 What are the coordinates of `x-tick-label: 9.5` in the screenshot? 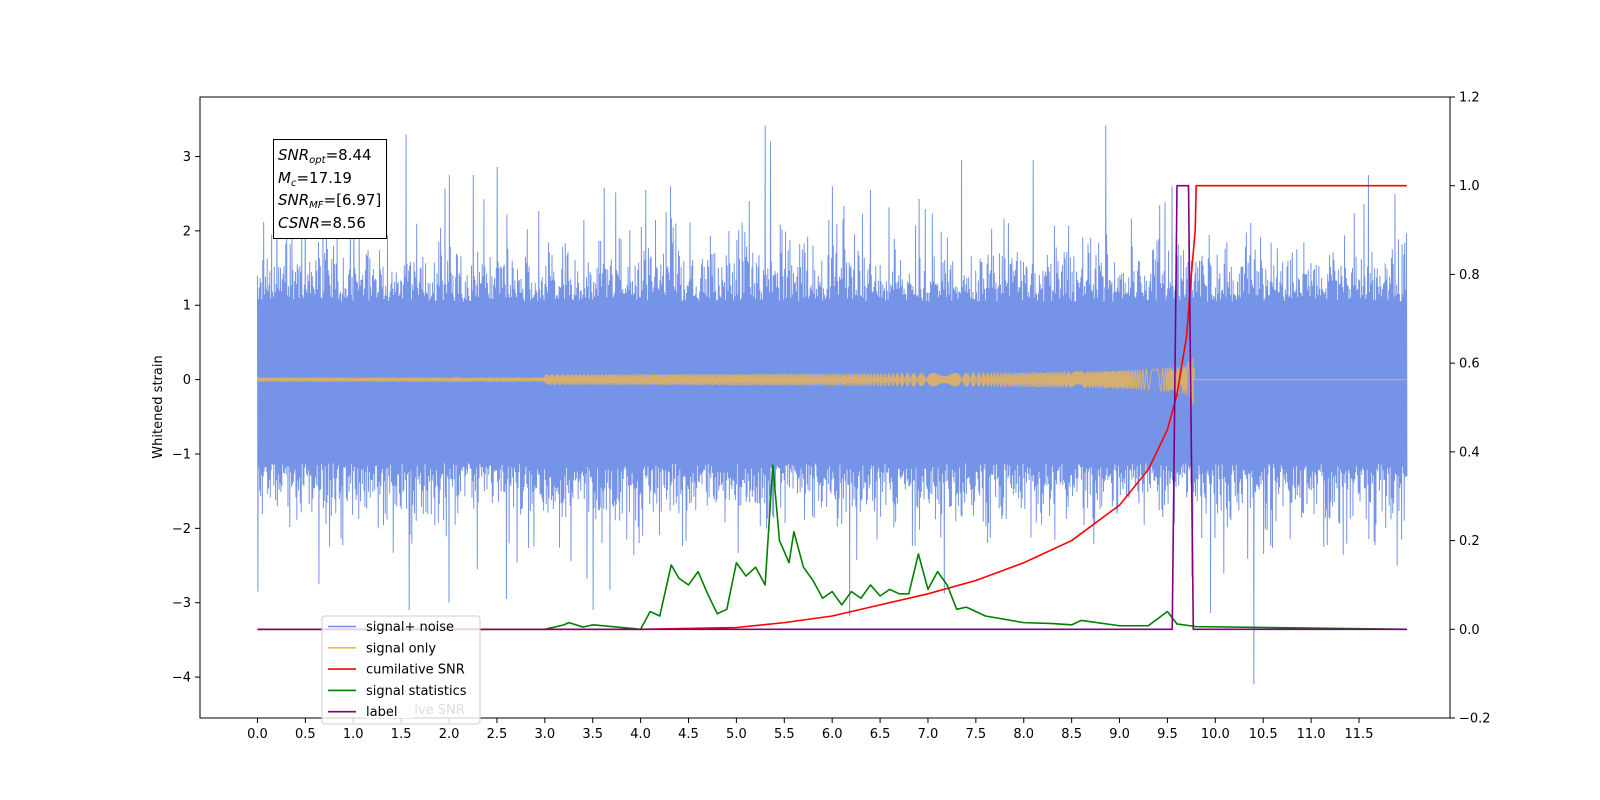 It's located at (1167, 734).